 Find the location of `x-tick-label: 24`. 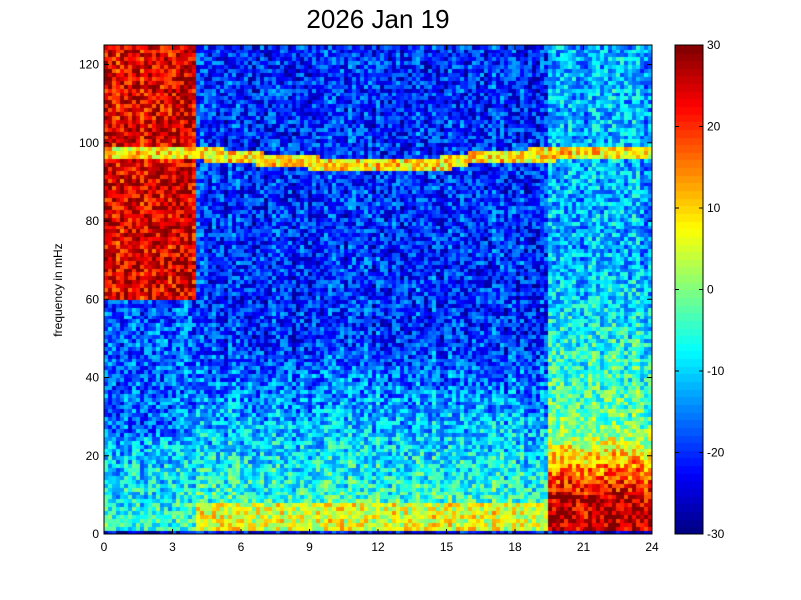

x-tick-label: 24 is located at coordinates (652, 547).